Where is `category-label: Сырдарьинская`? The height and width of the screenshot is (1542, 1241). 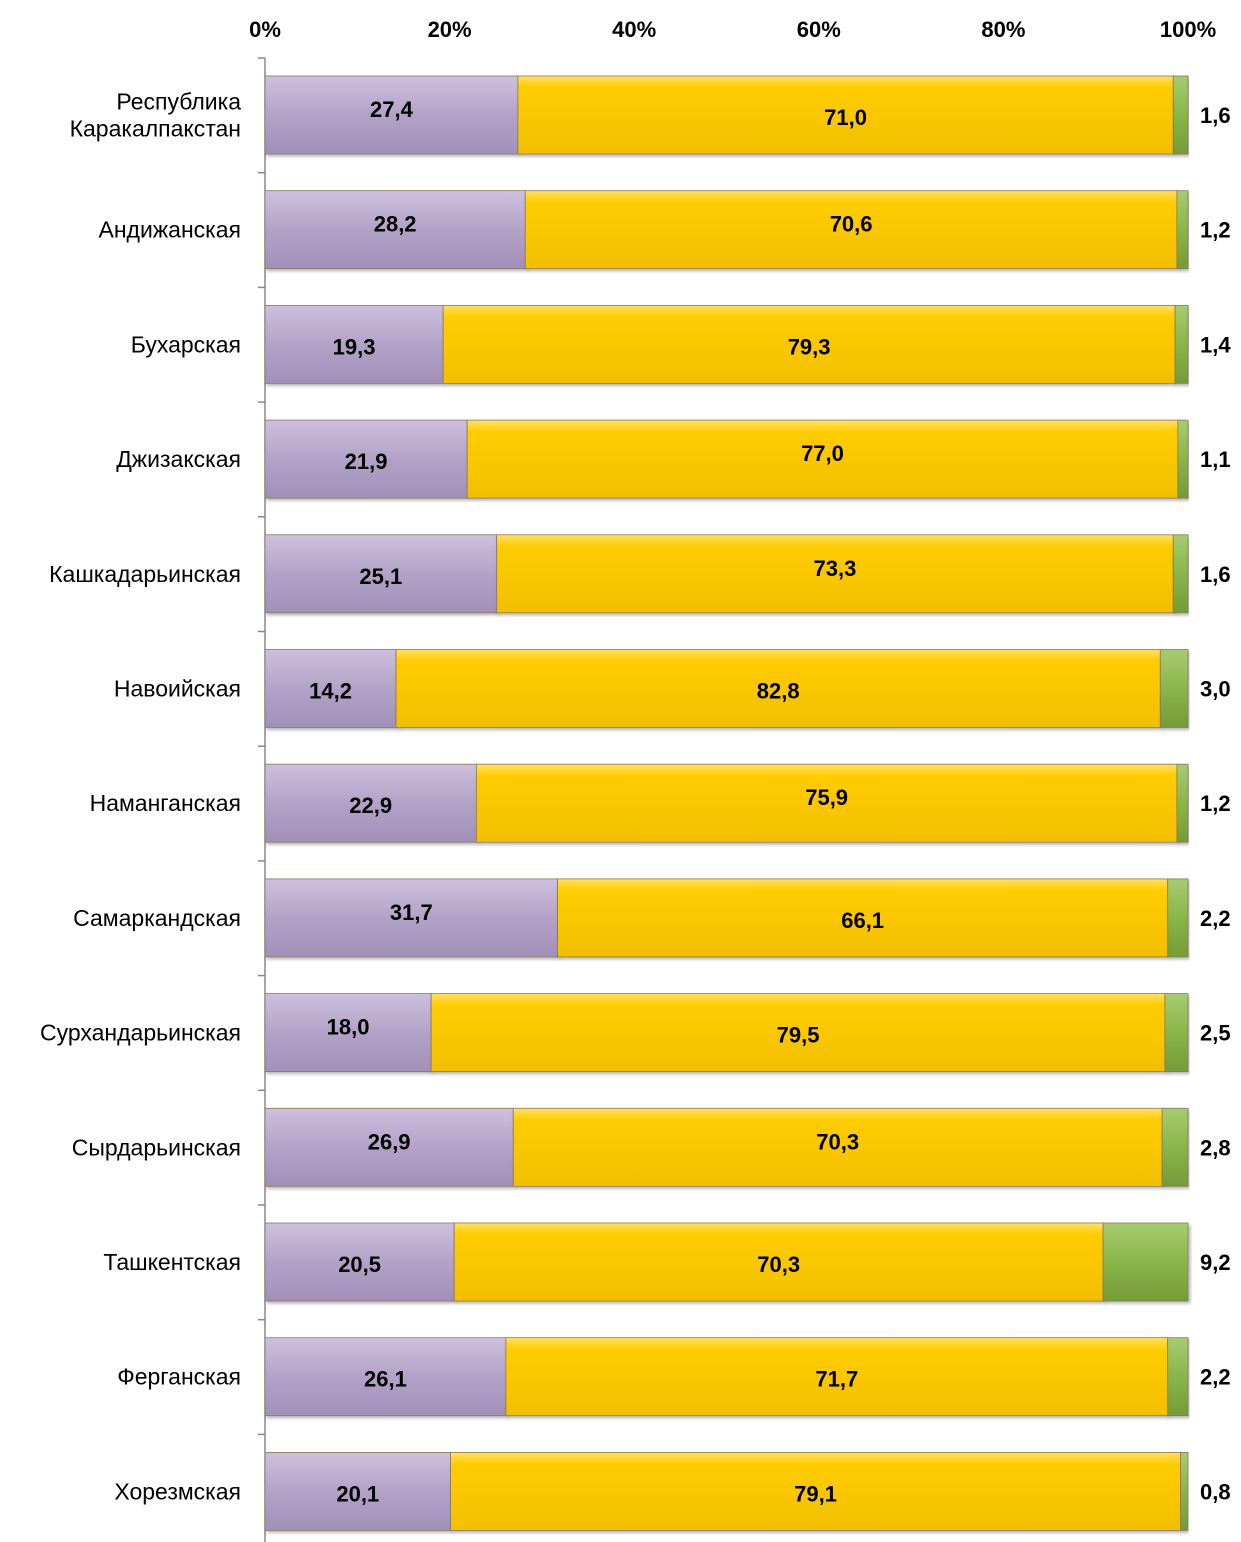 category-label: Сырдарьинская is located at coordinates (156, 1147).